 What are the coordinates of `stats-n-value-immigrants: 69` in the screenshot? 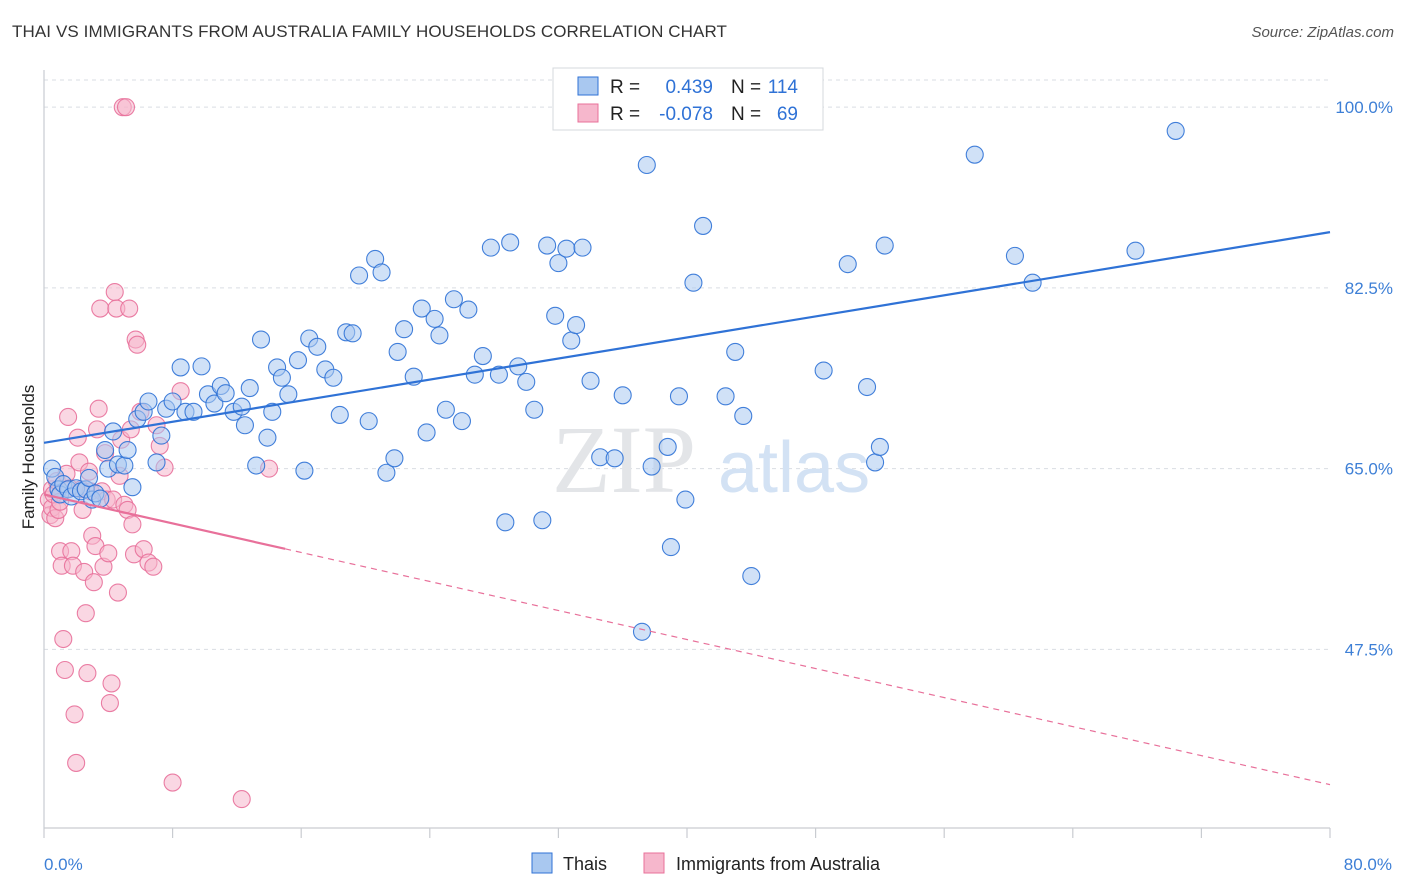 It's located at (787, 114).